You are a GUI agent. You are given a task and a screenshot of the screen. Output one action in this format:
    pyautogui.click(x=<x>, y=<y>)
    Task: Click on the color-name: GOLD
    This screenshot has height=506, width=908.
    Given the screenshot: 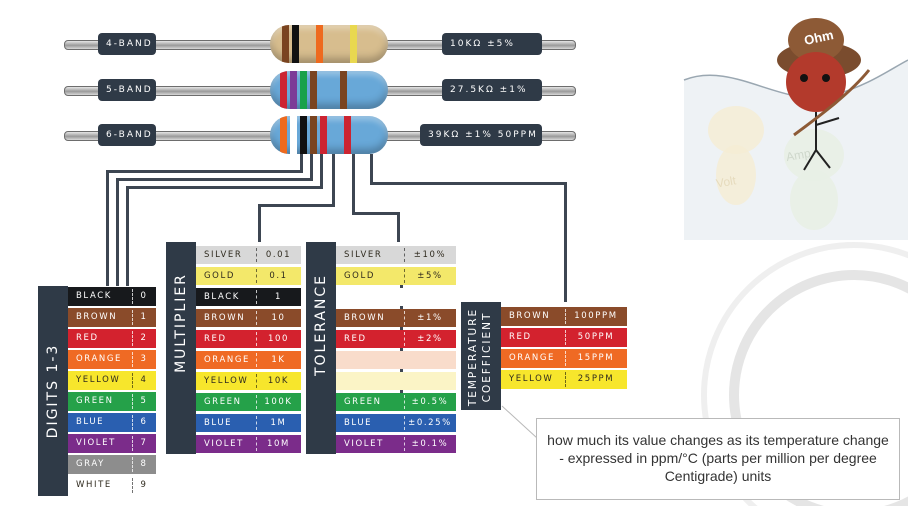 What is the action you would take?
    pyautogui.click(x=219, y=276)
    